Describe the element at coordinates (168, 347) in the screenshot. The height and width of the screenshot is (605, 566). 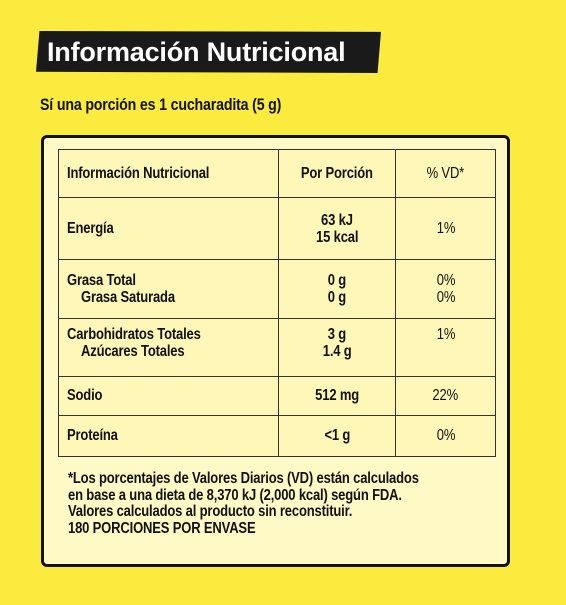
I see `nutrient-name: Carbohidratos Totales Azúcares Totales` at that location.